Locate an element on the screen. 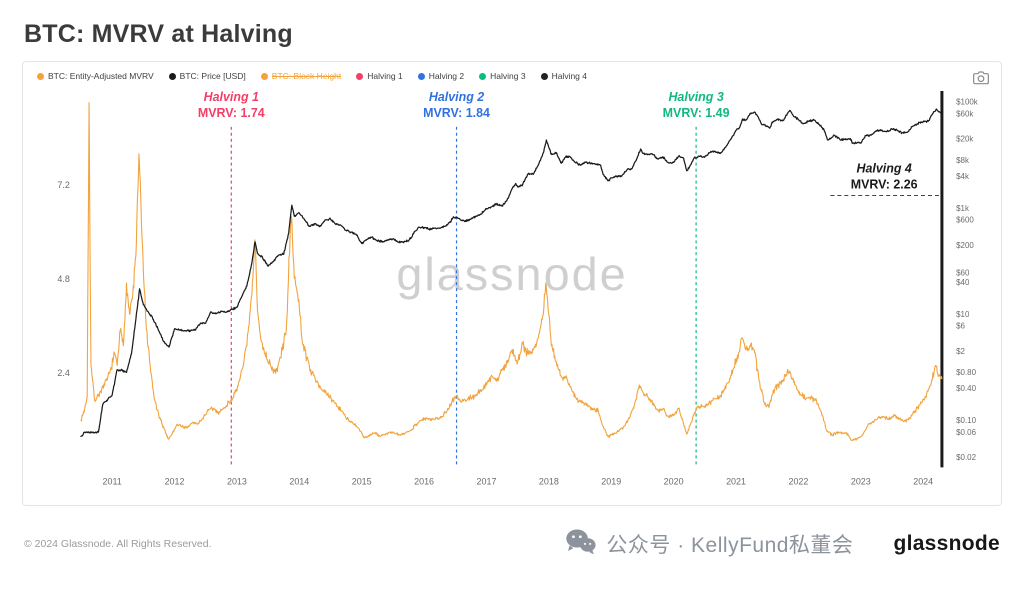  page-title: BTC: MVRV at Halving is located at coordinates (158, 34).